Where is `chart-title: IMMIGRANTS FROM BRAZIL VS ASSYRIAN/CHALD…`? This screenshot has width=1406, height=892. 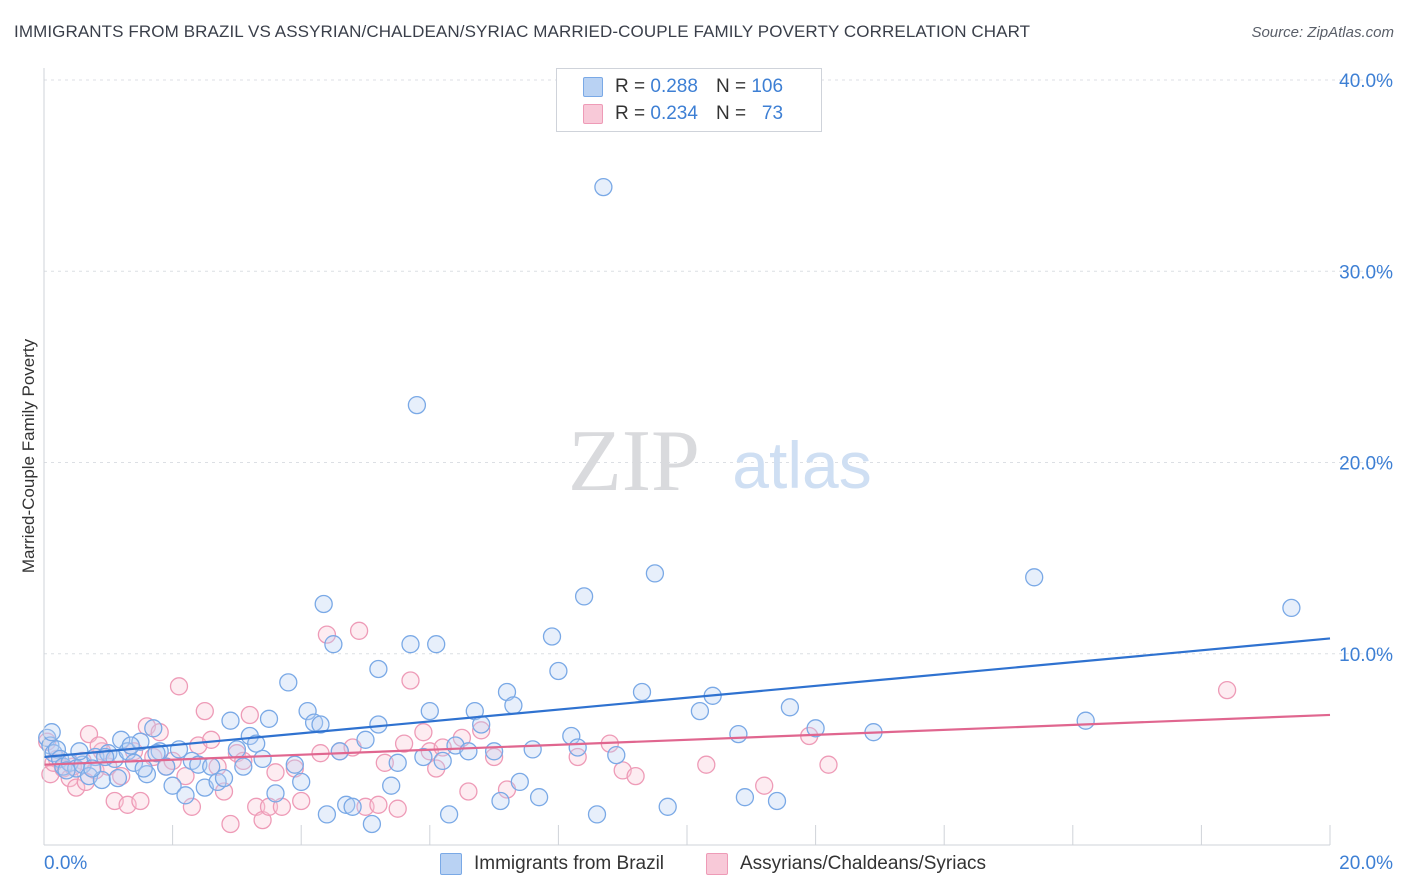 chart-title: IMMIGRANTS FROM BRAZIL VS ASSYRIAN/CHALD… is located at coordinates (522, 31).